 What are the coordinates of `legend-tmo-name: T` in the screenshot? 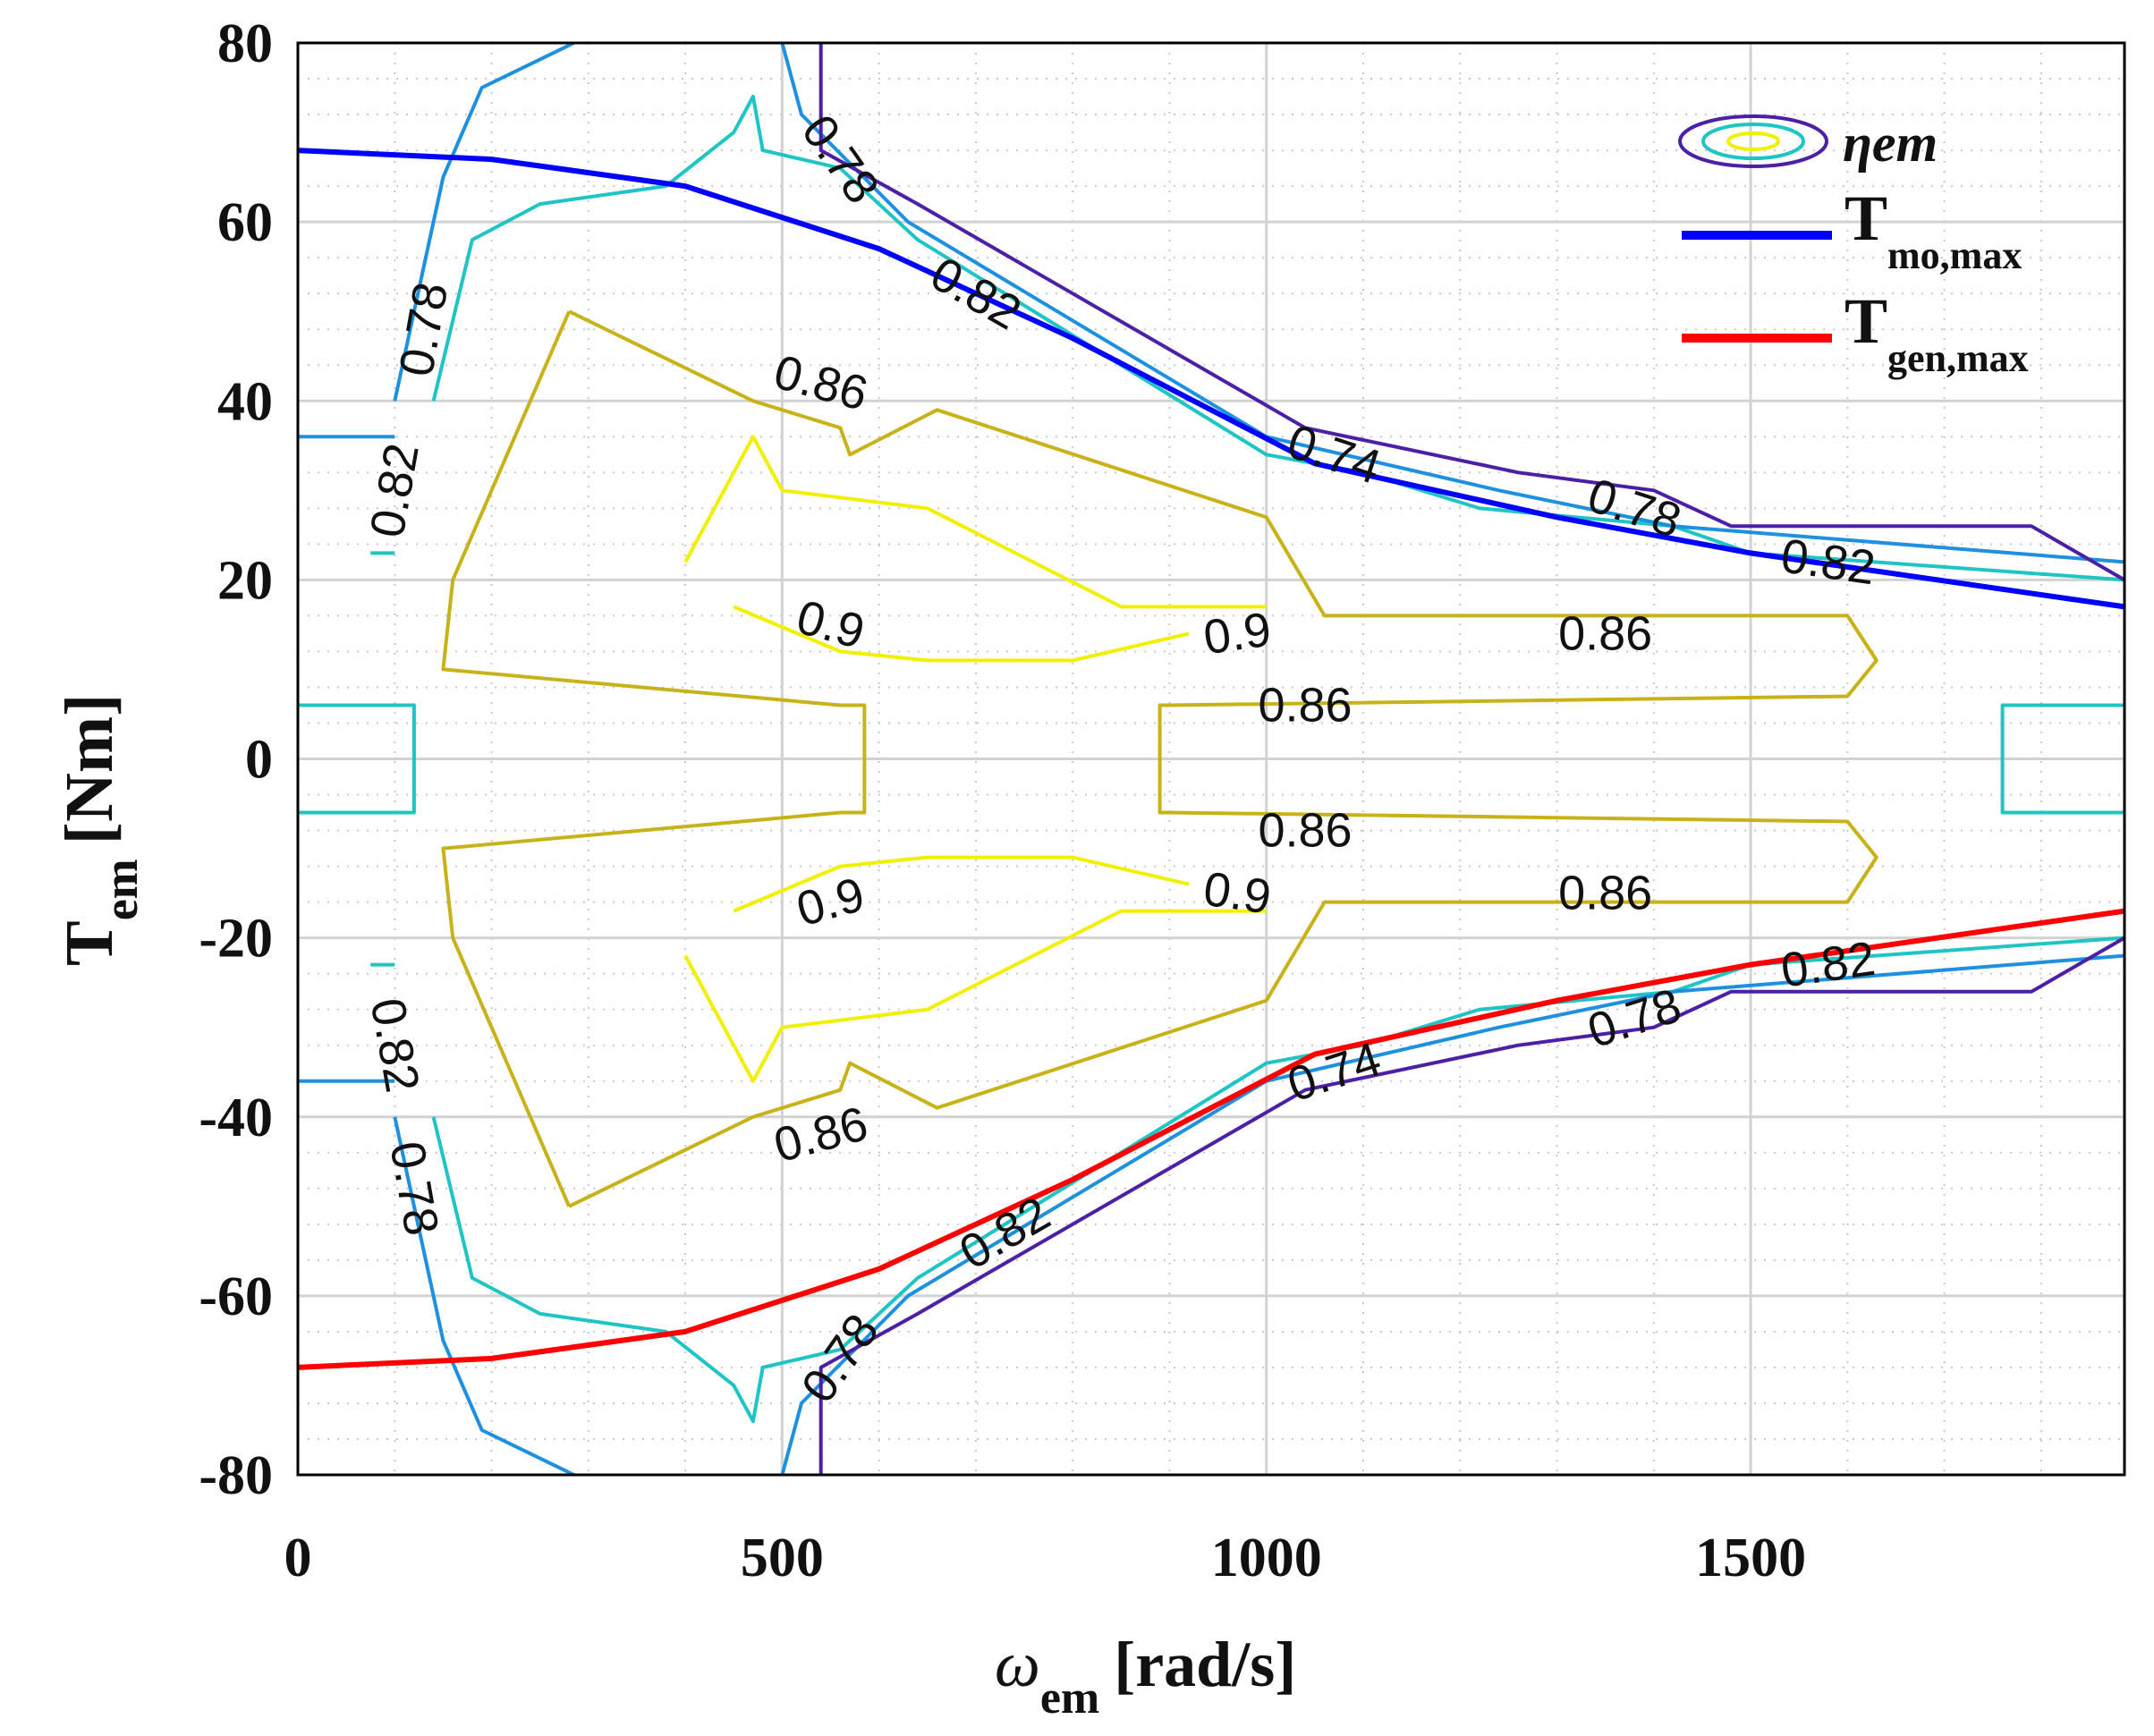 It's located at (1865, 218).